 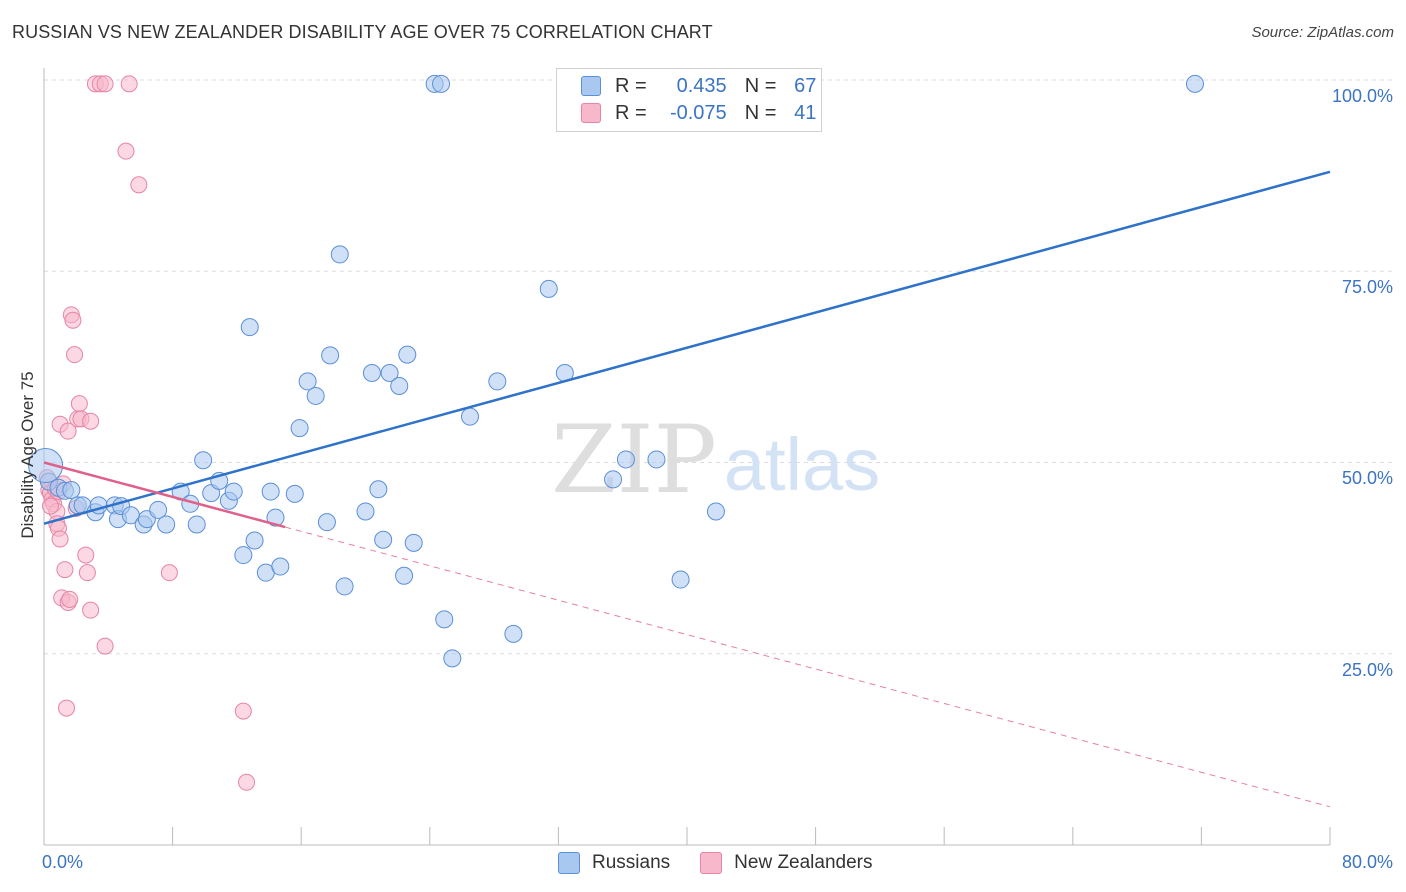 I want to click on legend-row-russians: R = 0.435 N = 67, so click(x=698, y=86).